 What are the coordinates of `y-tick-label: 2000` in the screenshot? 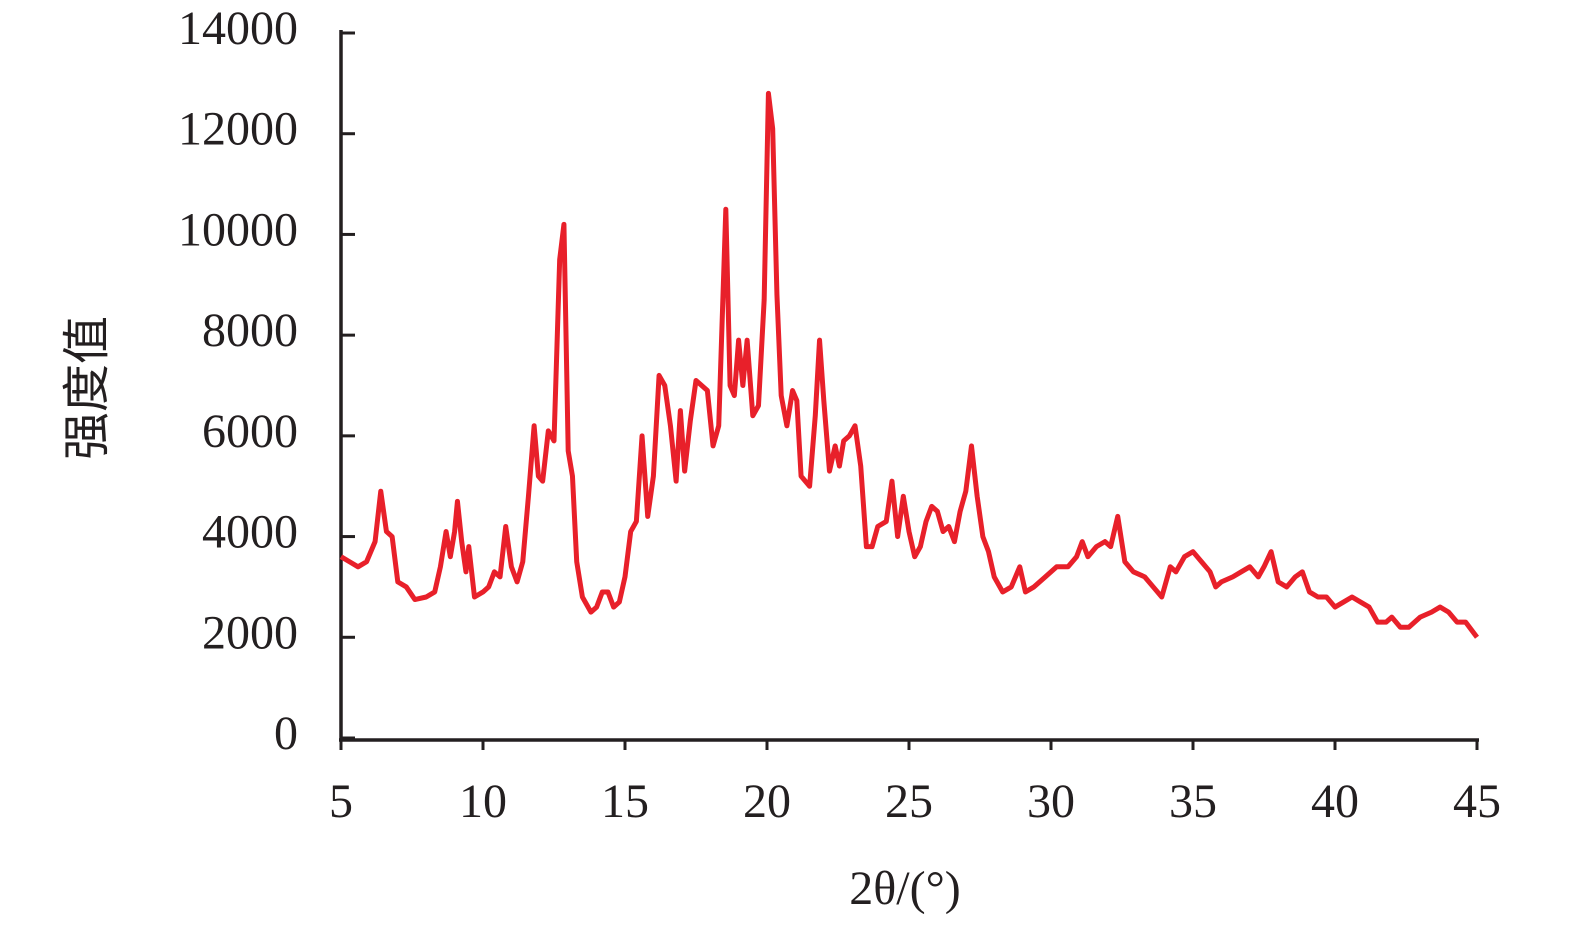 It's located at (250, 632).